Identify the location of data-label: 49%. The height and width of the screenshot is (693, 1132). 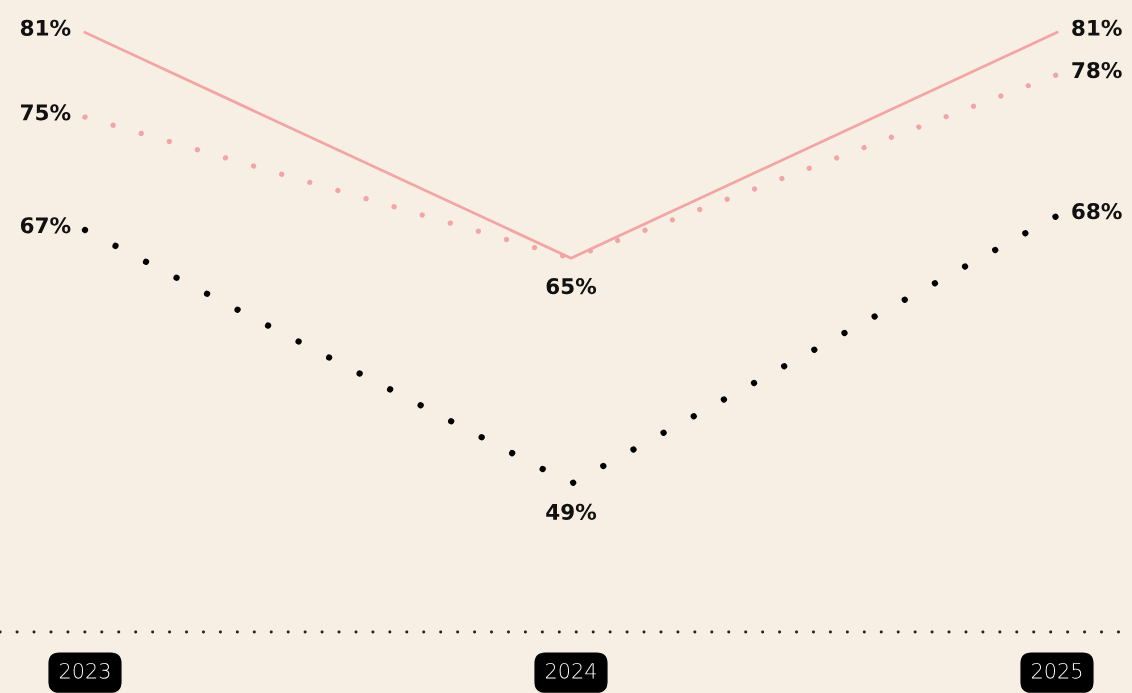
(571, 511).